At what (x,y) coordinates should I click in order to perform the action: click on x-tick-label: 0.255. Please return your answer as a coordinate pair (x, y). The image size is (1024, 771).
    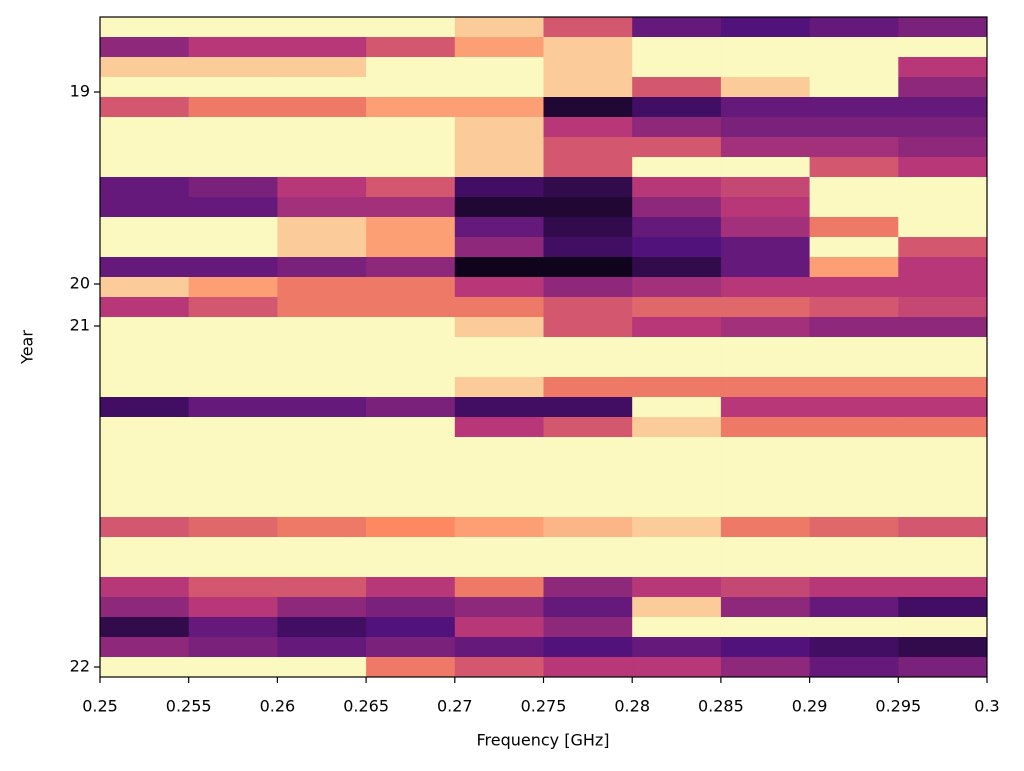
    Looking at the image, I should click on (189, 706).